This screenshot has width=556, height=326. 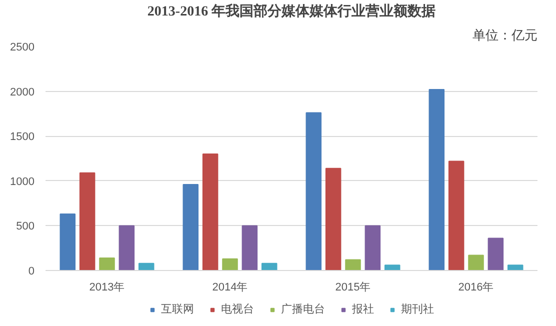 I want to click on x-tick-label: 2015年, so click(x=353, y=288).